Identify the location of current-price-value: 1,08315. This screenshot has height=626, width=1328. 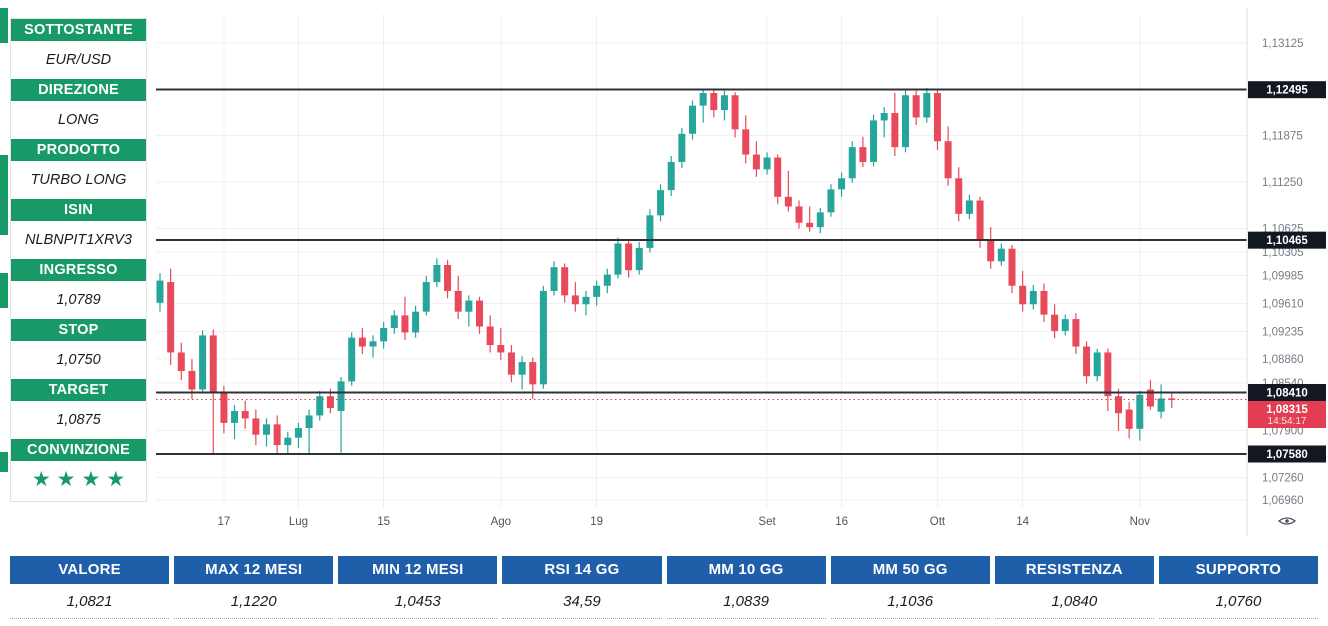
(1287, 410).